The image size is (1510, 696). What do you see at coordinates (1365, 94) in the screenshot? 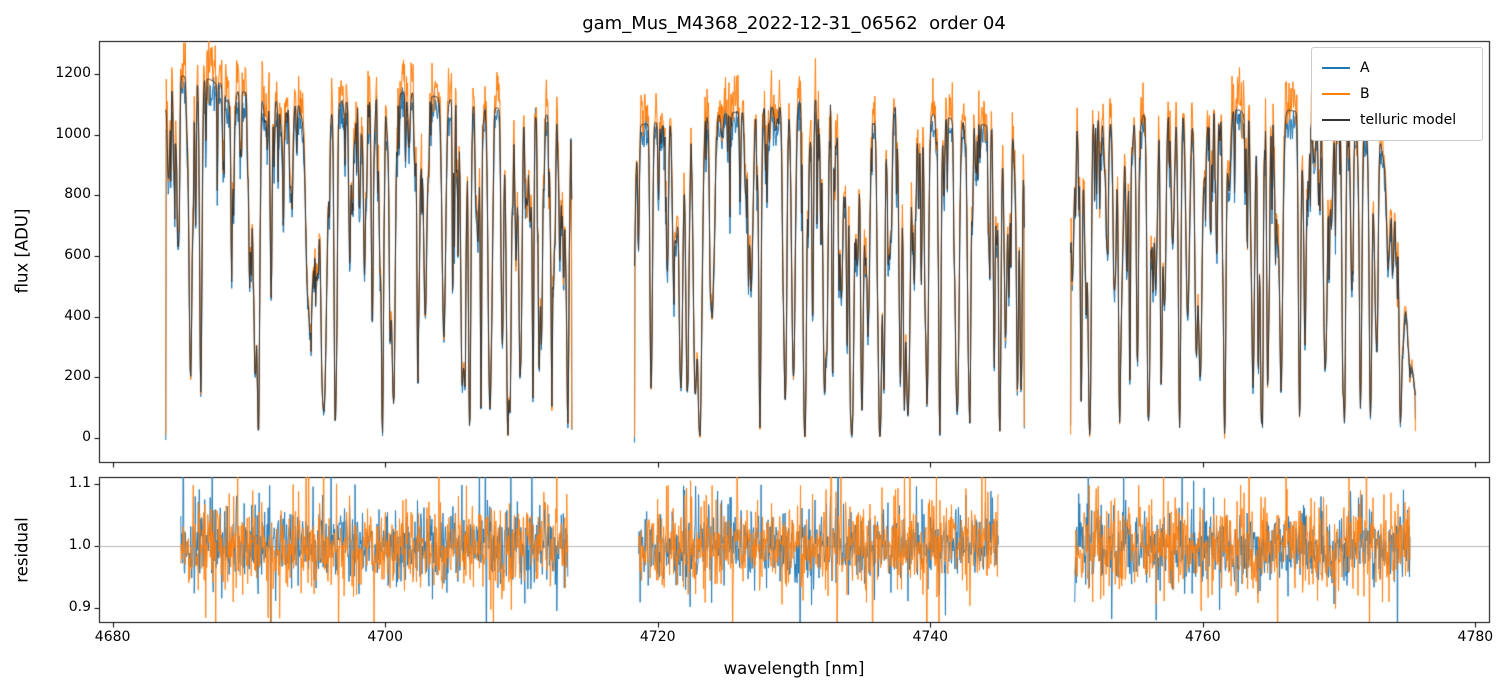
I see `legend-label: B` at bounding box center [1365, 94].